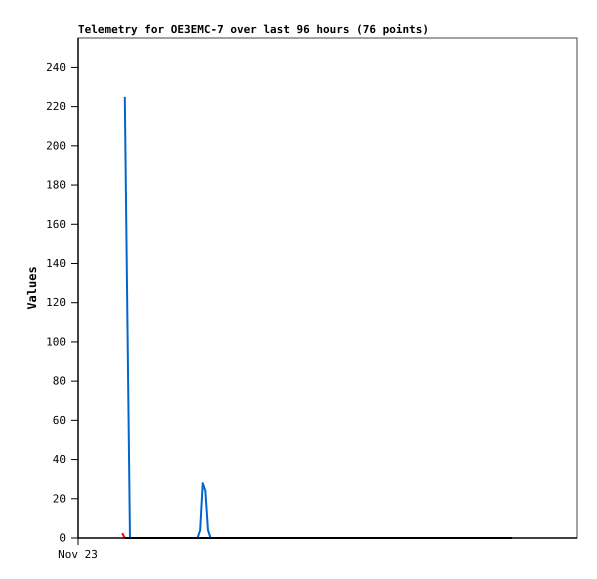 The image size is (597, 579). Describe the element at coordinates (56, 185) in the screenshot. I see `y-tick-label: 180` at that location.